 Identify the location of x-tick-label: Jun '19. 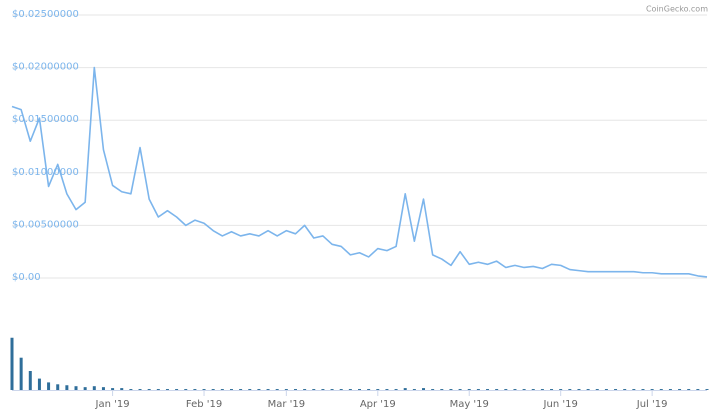
(560, 404).